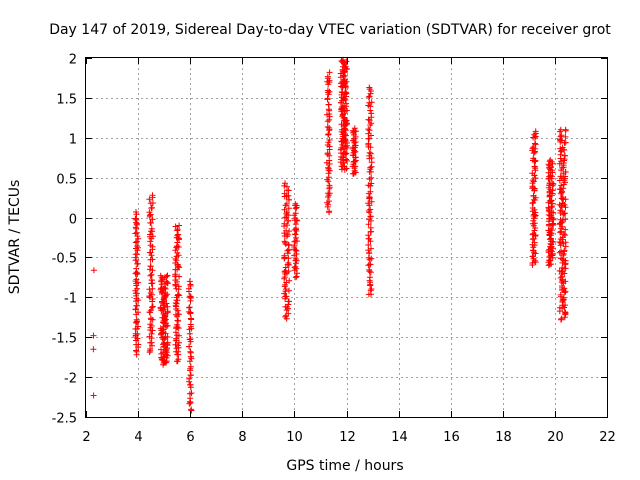  What do you see at coordinates (64, 259) in the screenshot?
I see `y-tick-label: -0.5` at bounding box center [64, 259].